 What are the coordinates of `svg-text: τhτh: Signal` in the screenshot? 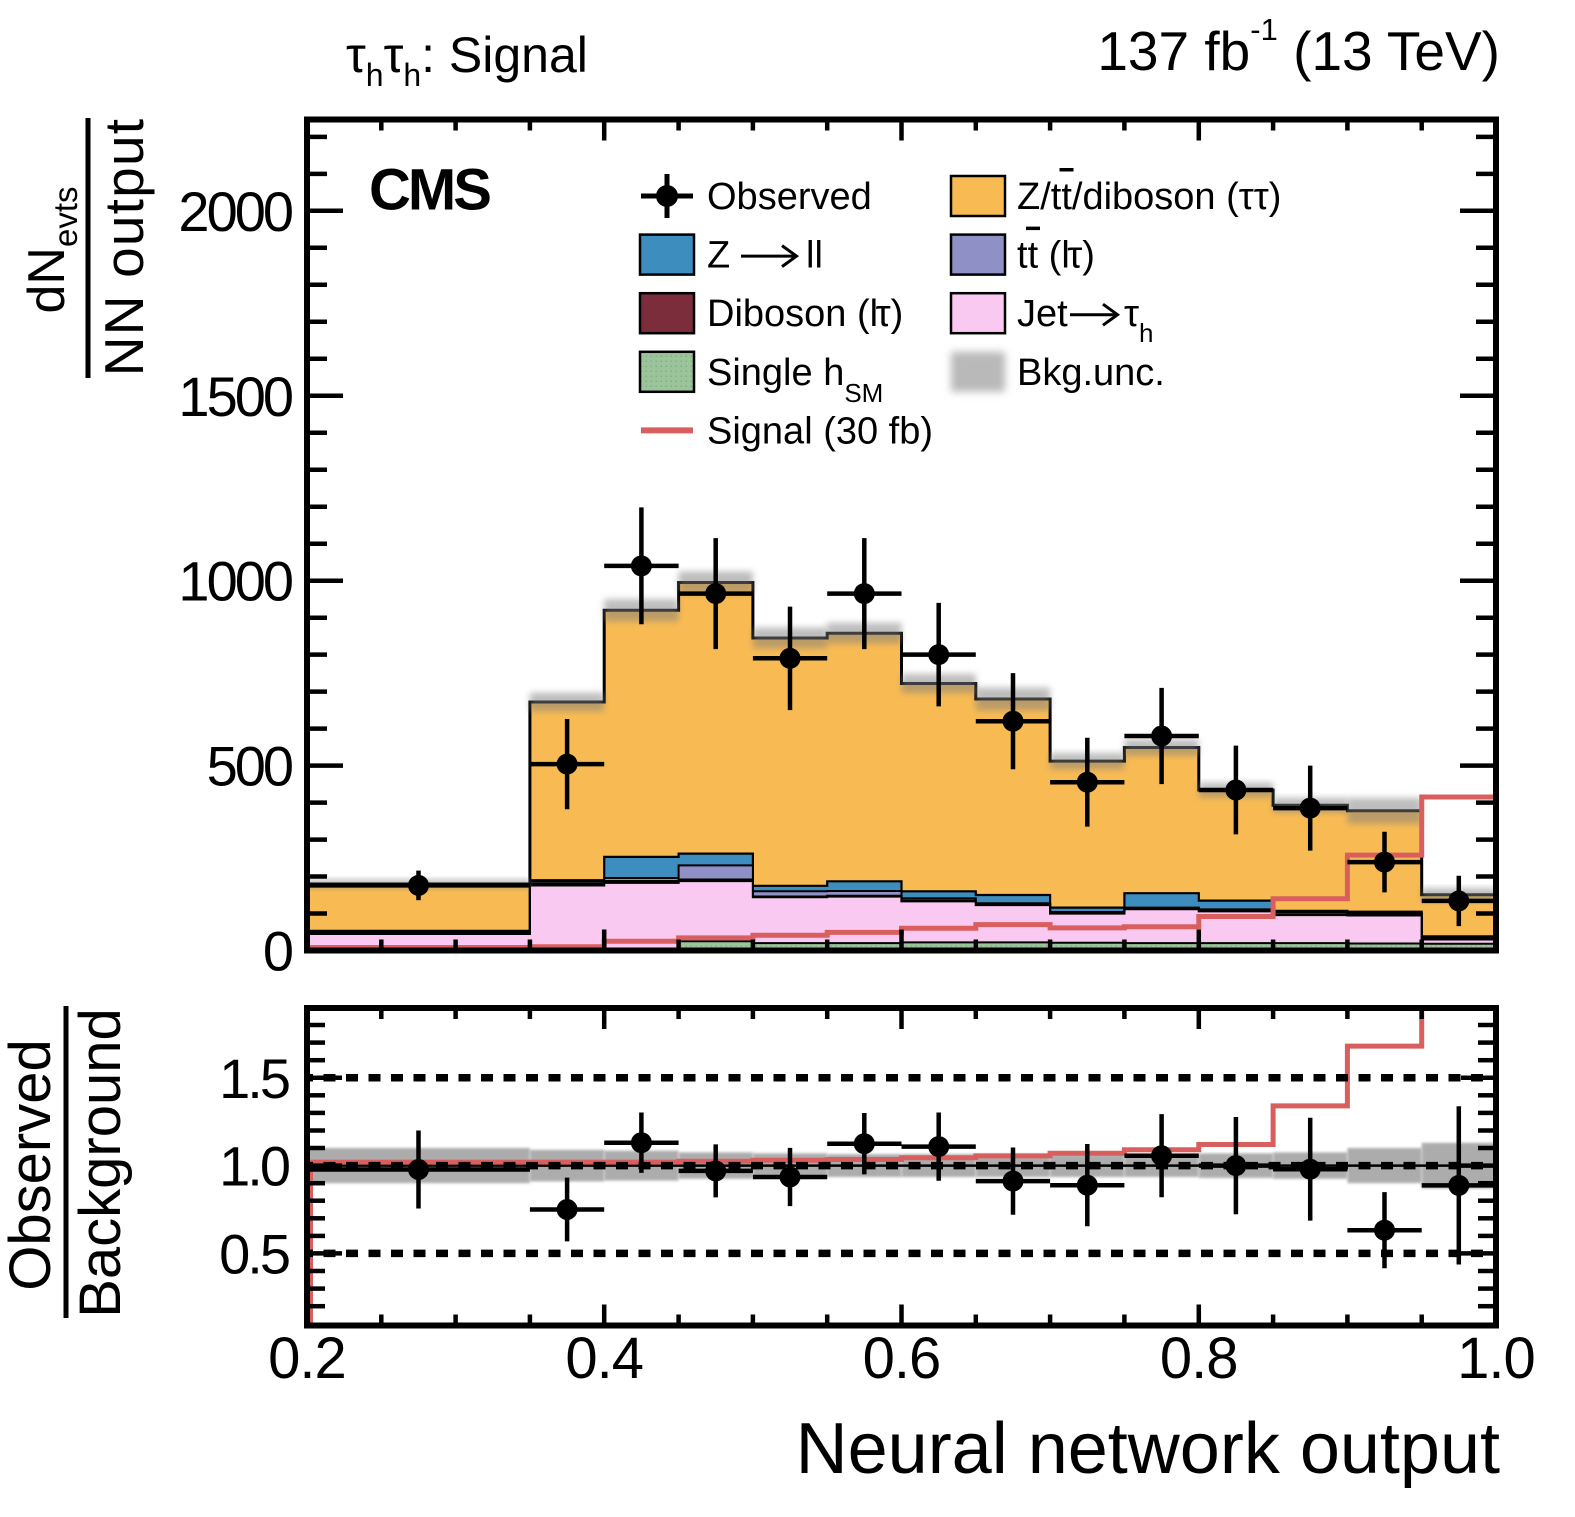 It's located at (467, 60).